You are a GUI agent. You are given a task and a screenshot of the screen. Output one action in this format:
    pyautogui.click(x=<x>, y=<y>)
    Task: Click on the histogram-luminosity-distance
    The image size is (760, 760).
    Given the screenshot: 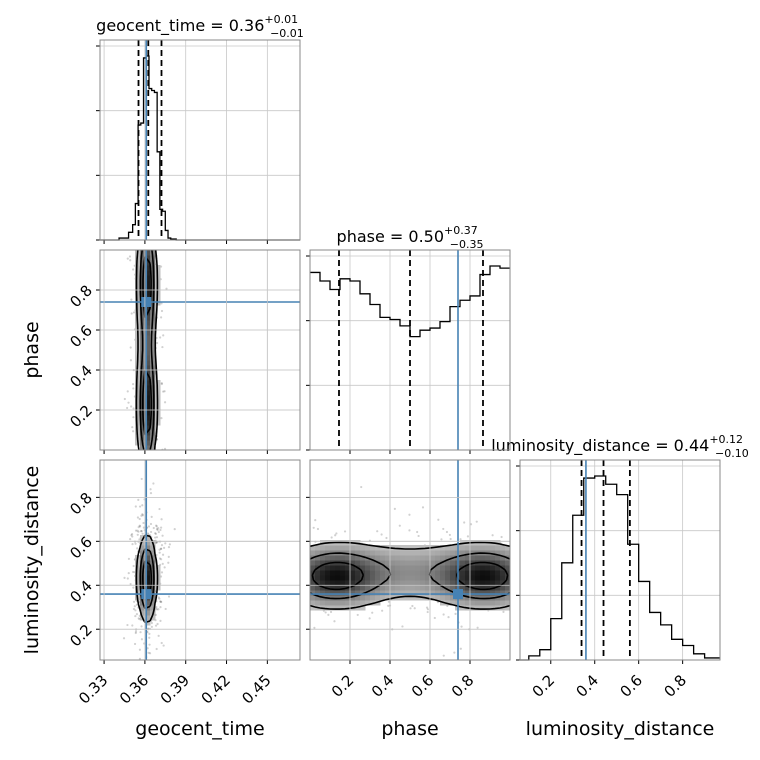 What is the action you would take?
    pyautogui.click(x=620, y=568)
    